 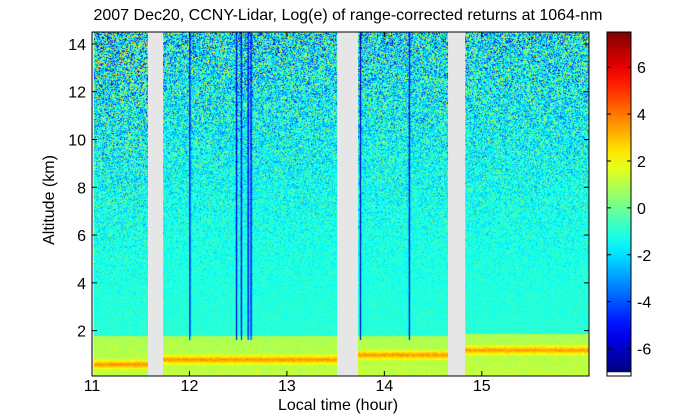 I want to click on x-tick-label: 14, so click(x=384, y=386).